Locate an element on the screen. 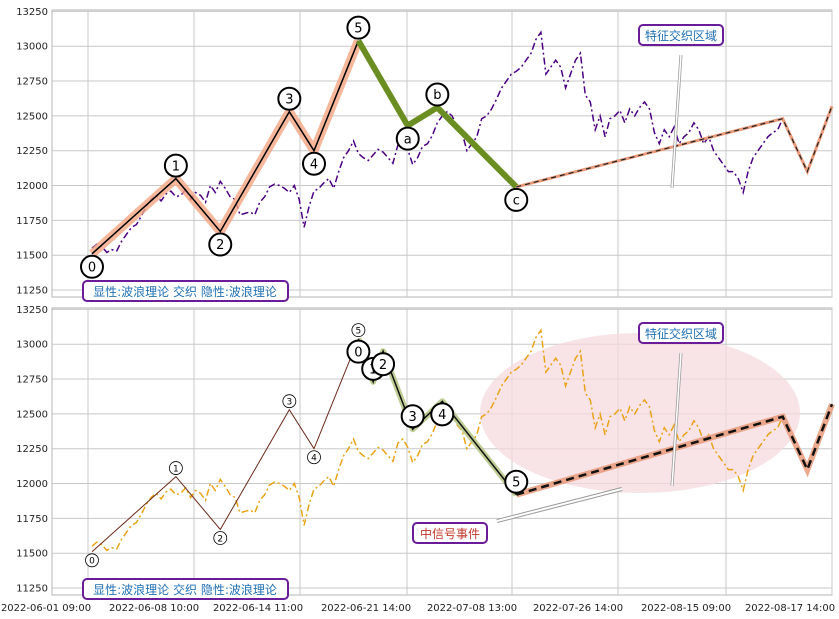 This screenshot has width=839, height=619. large-wave-marker-label: 0 is located at coordinates (358, 352).